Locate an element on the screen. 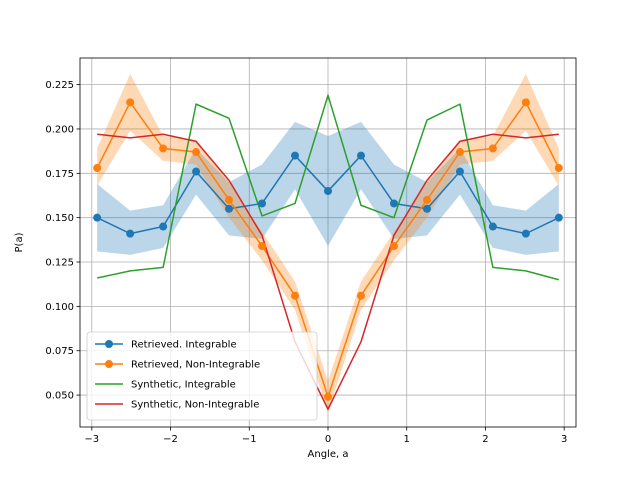 Image resolution: width=640 pixels, height=480 pixels. y-tick-label: 0.075 is located at coordinates (59, 351).